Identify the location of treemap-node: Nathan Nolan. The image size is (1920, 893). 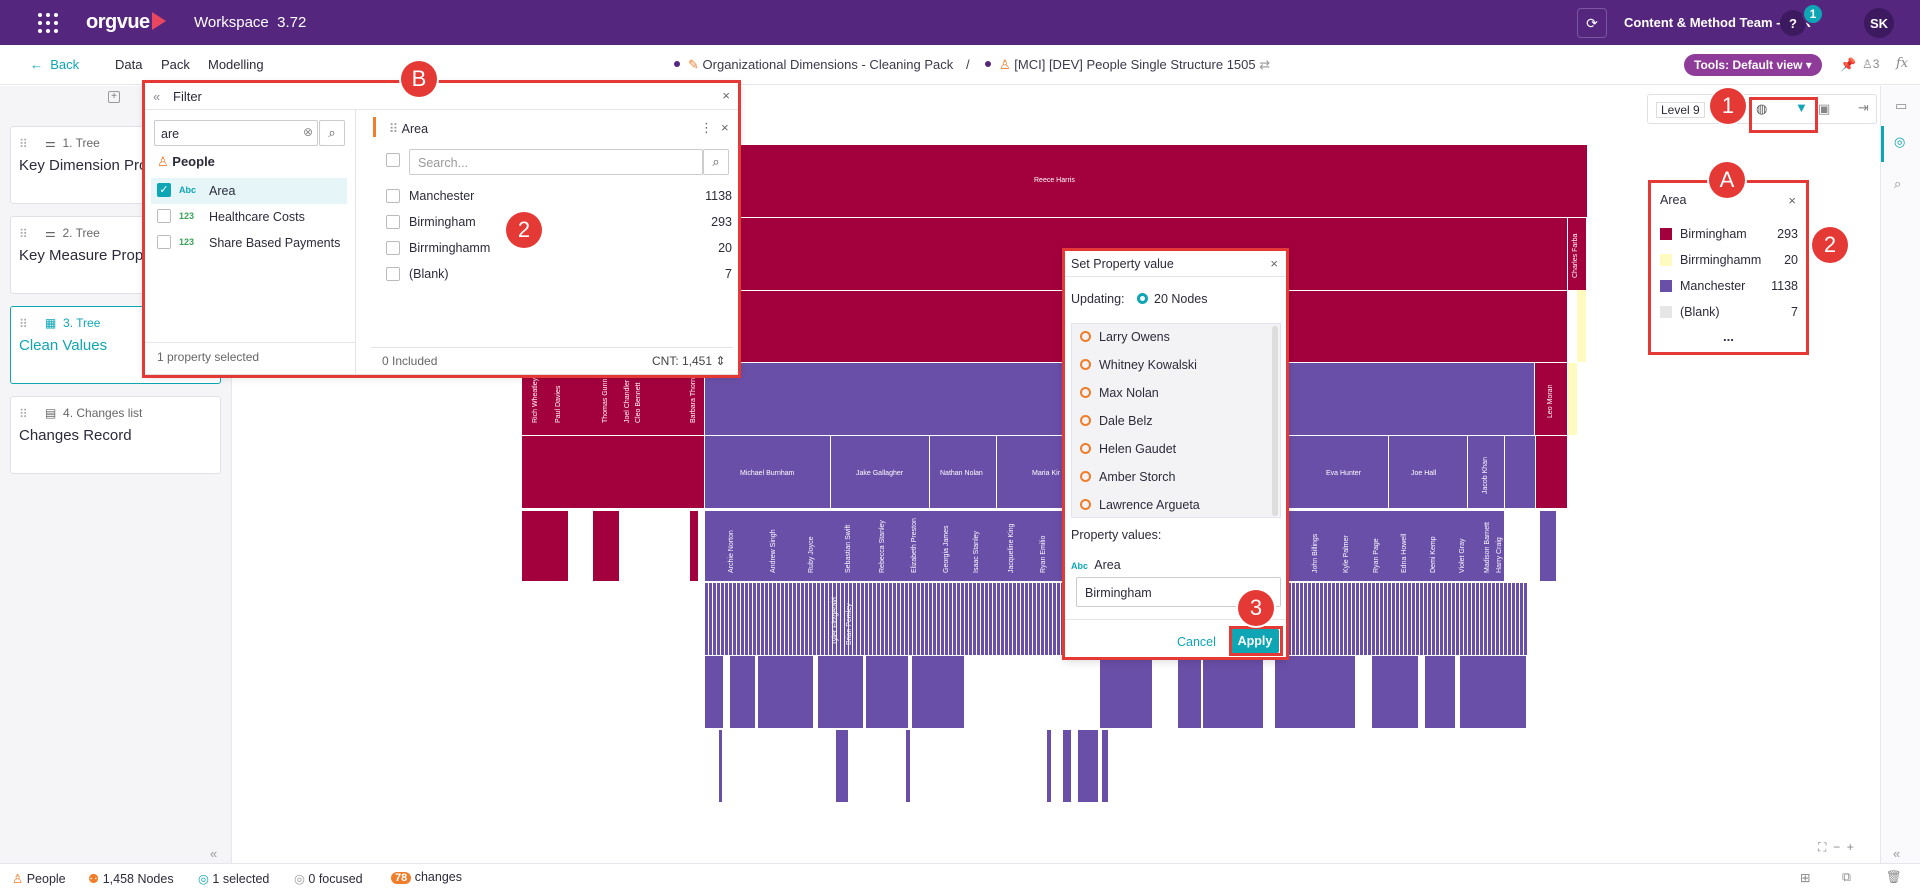
(963, 472).